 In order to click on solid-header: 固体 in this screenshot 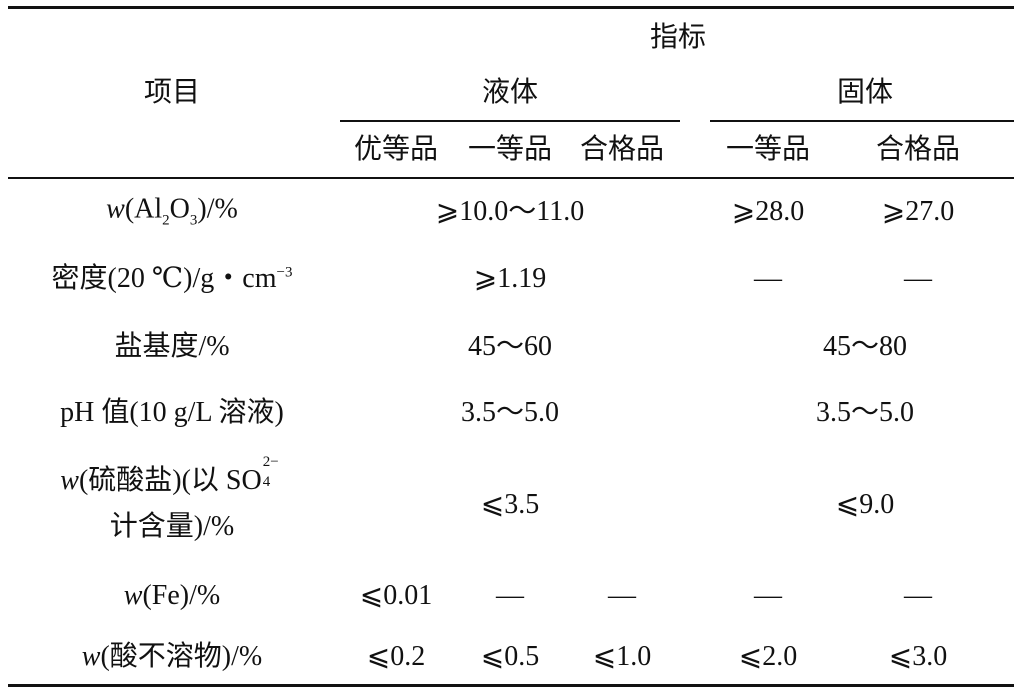, I will do `click(865, 92)`.